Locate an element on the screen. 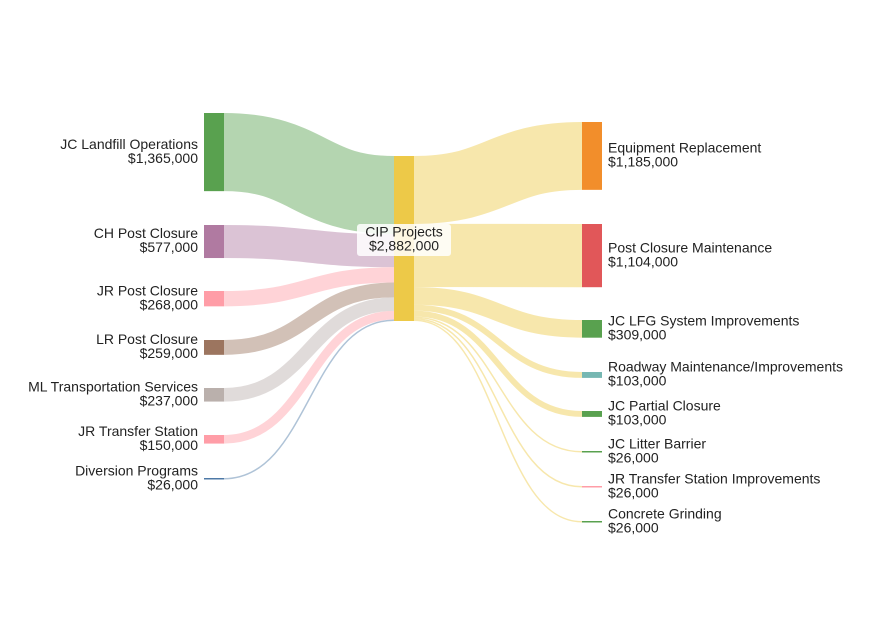  center-value: $2,882,000 is located at coordinates (404, 246).